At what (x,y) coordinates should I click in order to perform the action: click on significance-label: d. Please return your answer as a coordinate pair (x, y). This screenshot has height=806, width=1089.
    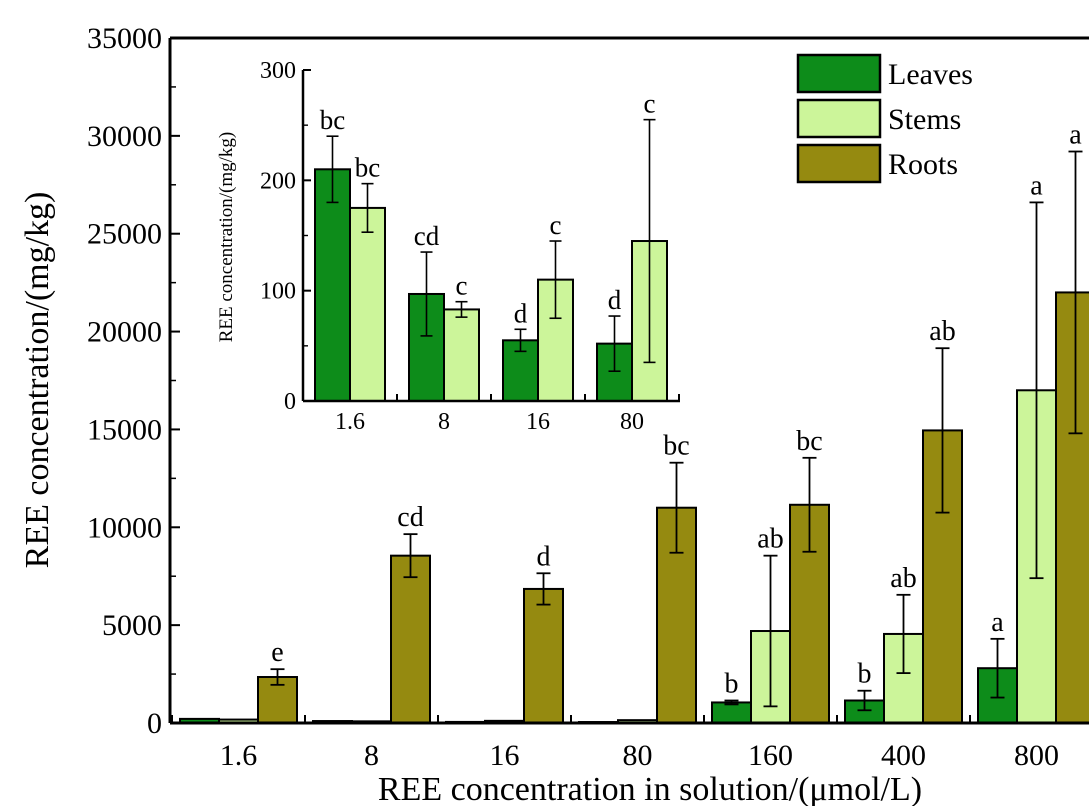
    Looking at the image, I should click on (544, 556).